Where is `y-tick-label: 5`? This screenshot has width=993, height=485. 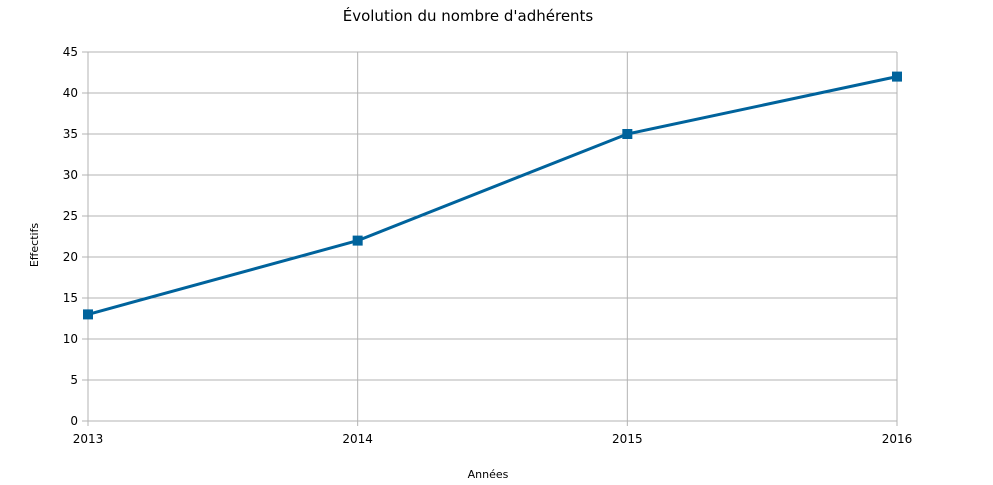 y-tick-label: 5 is located at coordinates (74, 380).